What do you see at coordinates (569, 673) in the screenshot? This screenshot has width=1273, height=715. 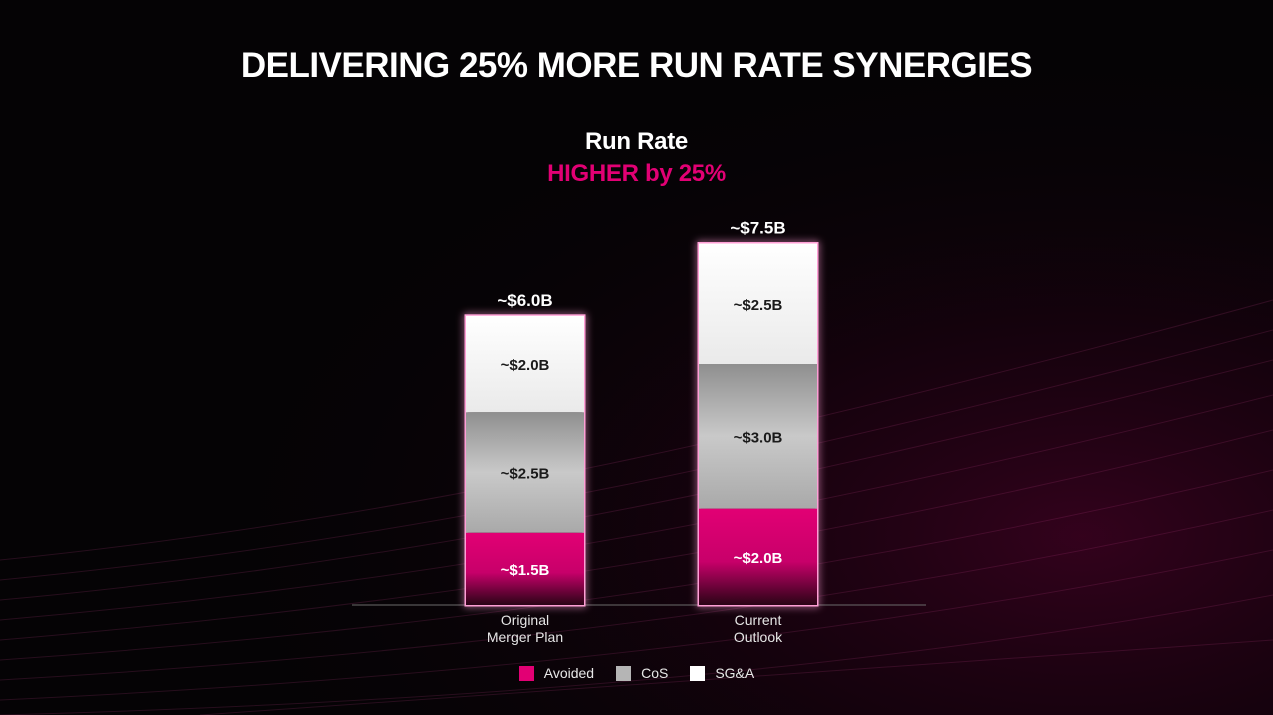 I see `legend-label: Avoided` at bounding box center [569, 673].